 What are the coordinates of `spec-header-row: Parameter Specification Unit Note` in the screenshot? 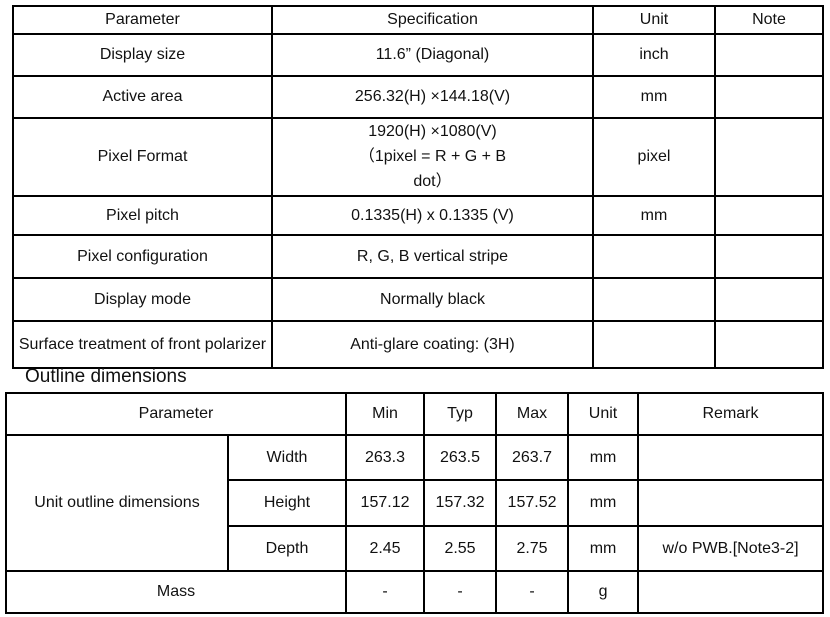 It's located at (418, 20).